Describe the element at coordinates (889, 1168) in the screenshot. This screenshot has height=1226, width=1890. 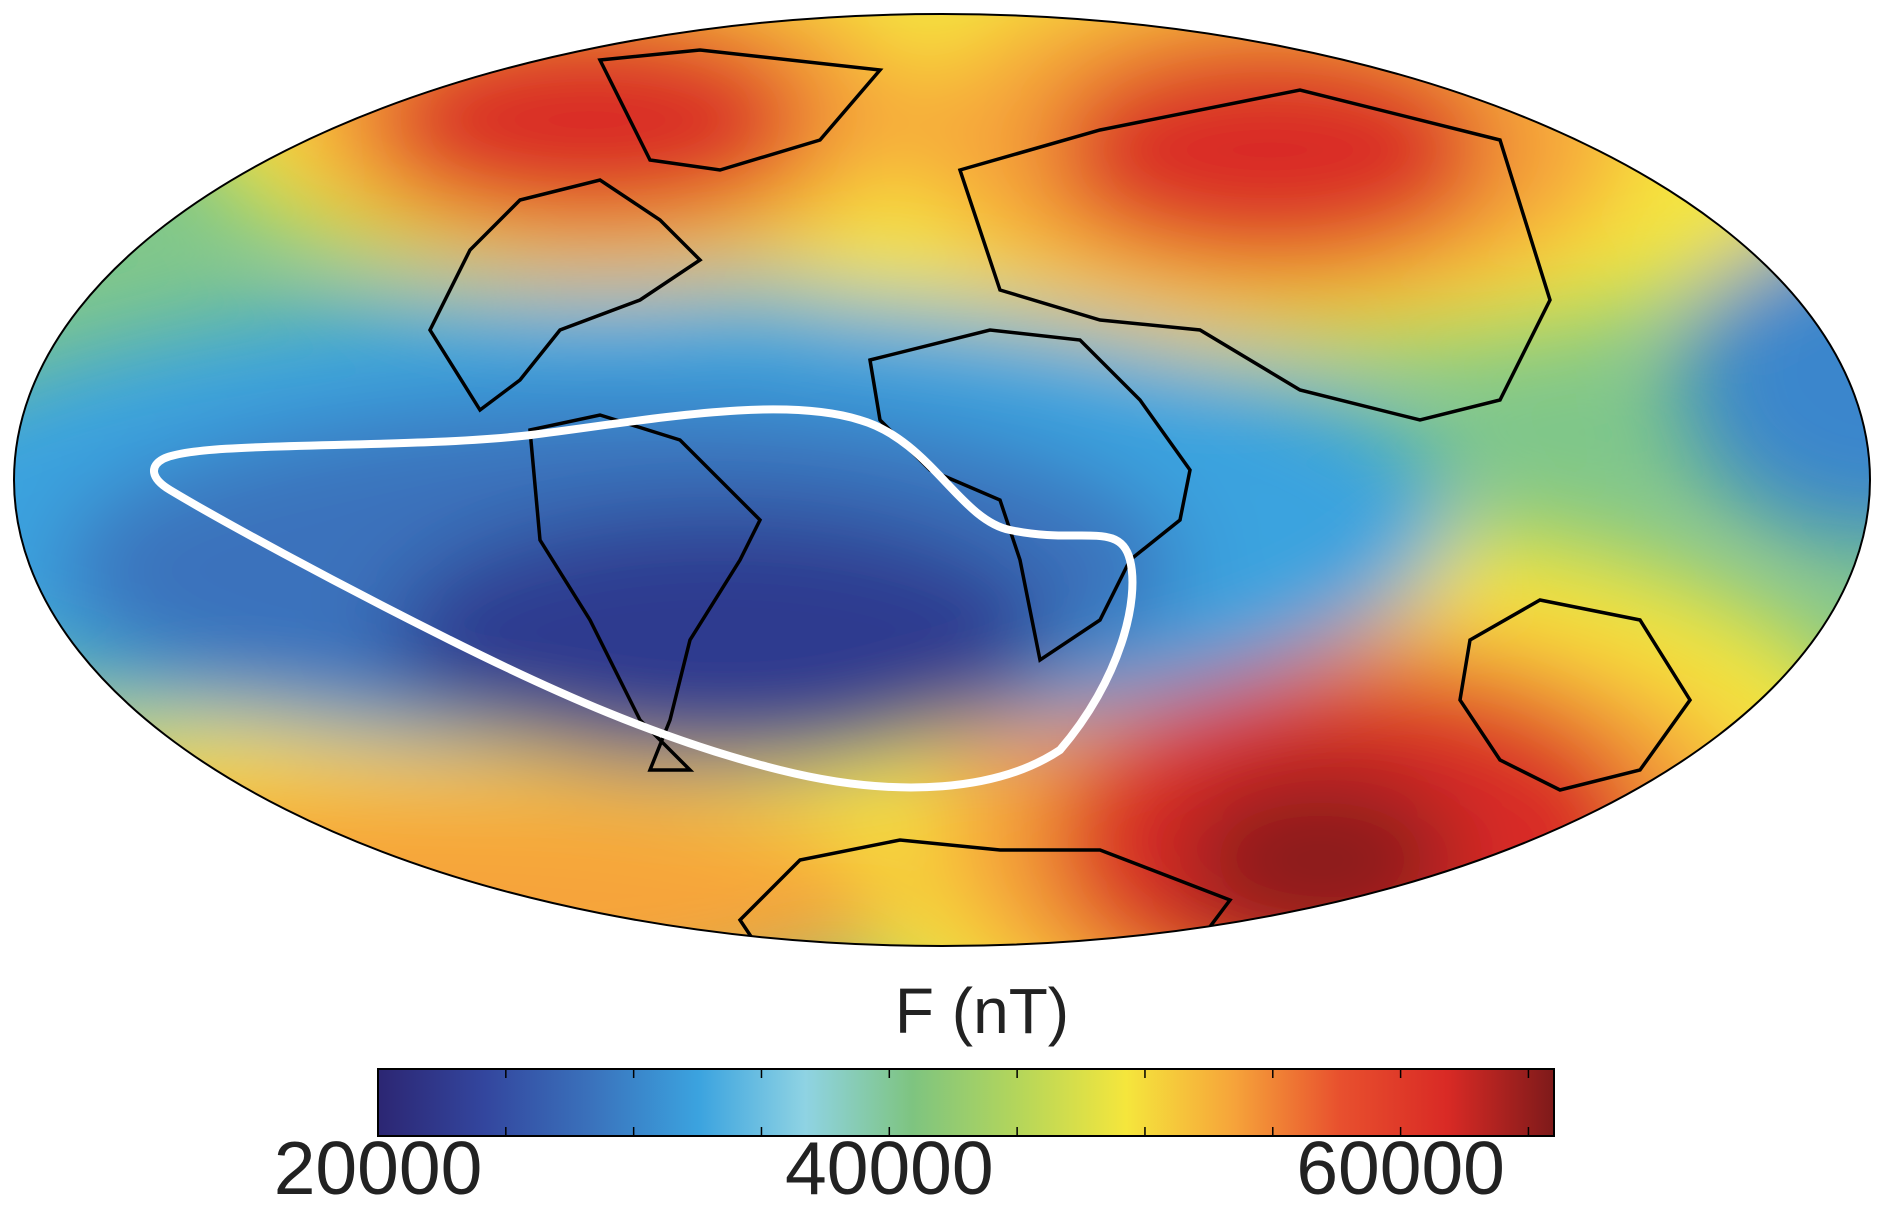
I see `tick-label: 40000` at that location.